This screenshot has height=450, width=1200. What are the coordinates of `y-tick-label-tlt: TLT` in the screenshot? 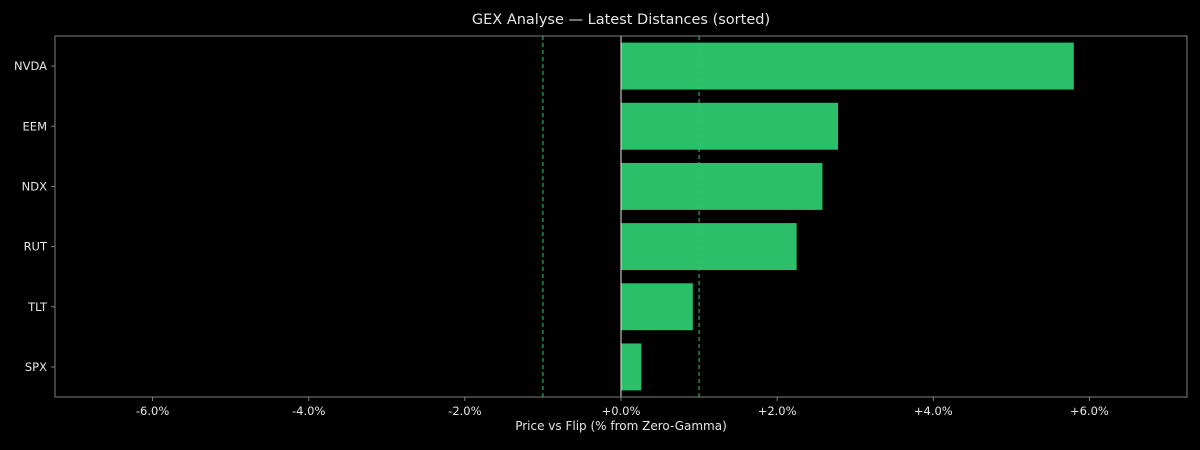 It's located at (37, 307).